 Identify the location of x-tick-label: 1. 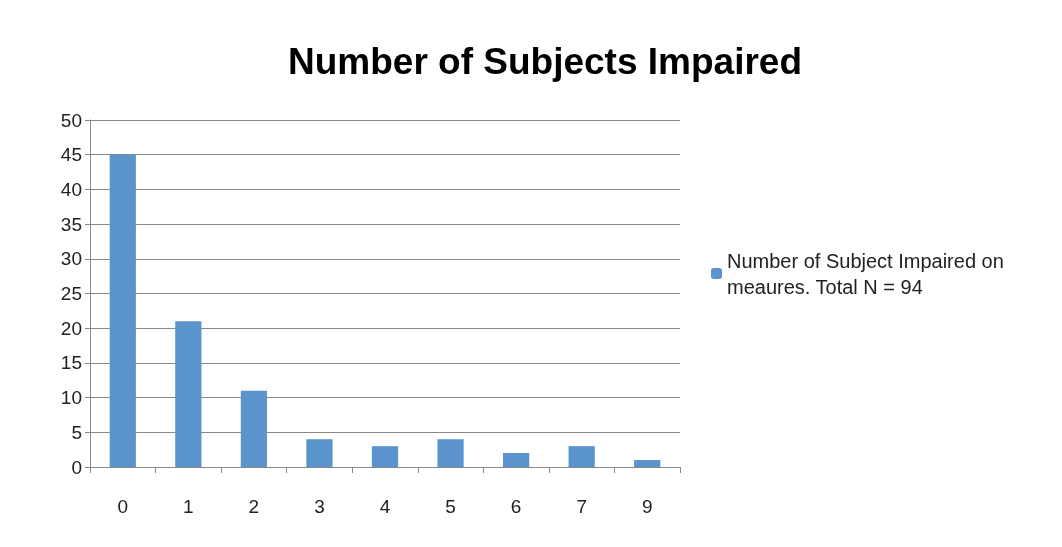
(188, 506).